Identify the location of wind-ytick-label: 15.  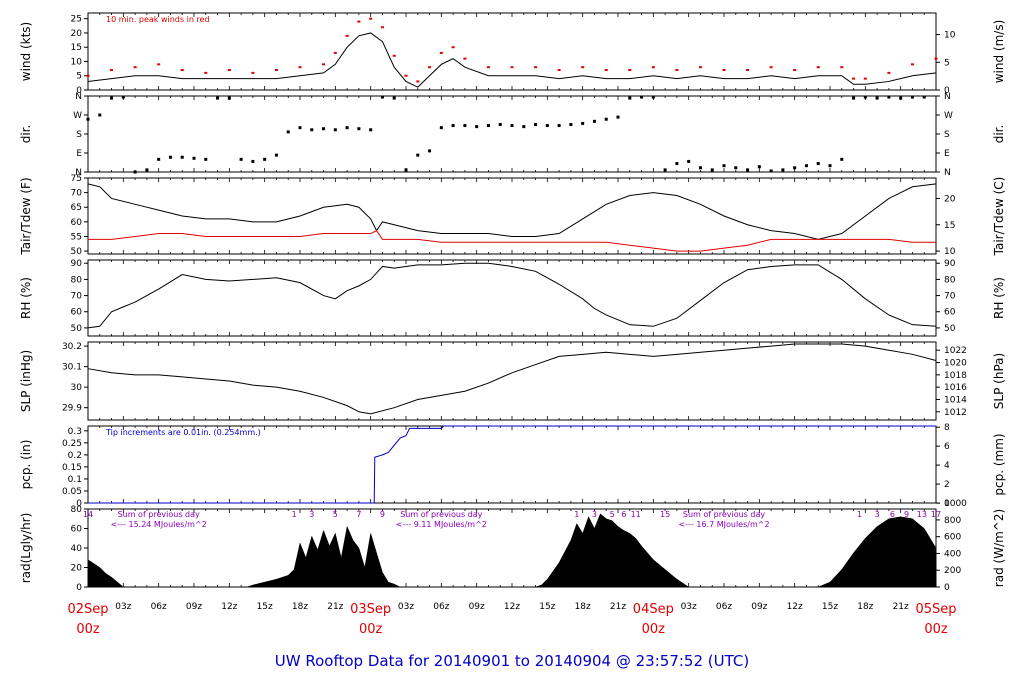
(76, 48).